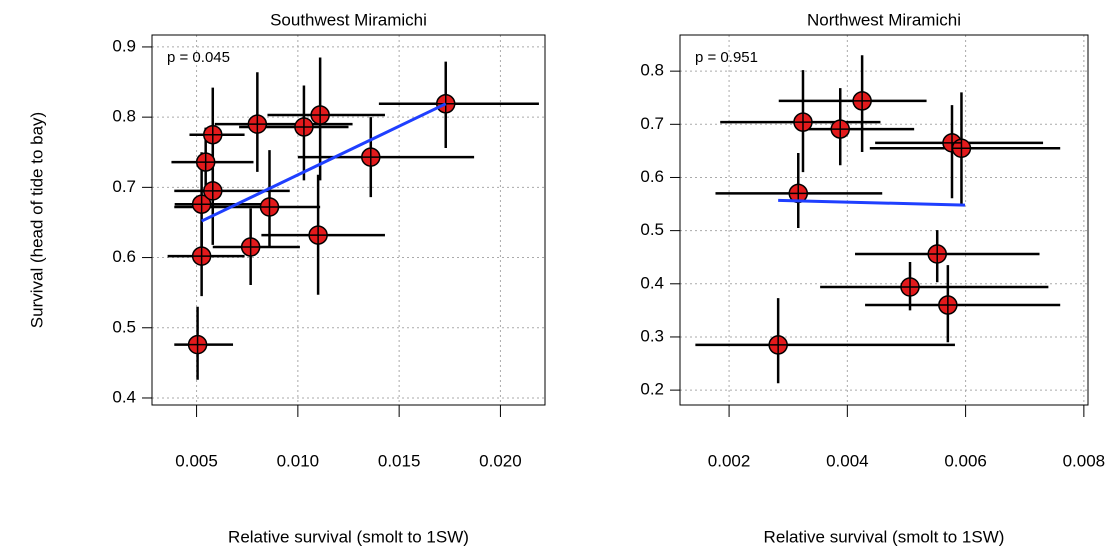 The height and width of the screenshot is (554, 1118). Describe the element at coordinates (124, 45) in the screenshot. I see `y-tick-label: 0.9` at that location.